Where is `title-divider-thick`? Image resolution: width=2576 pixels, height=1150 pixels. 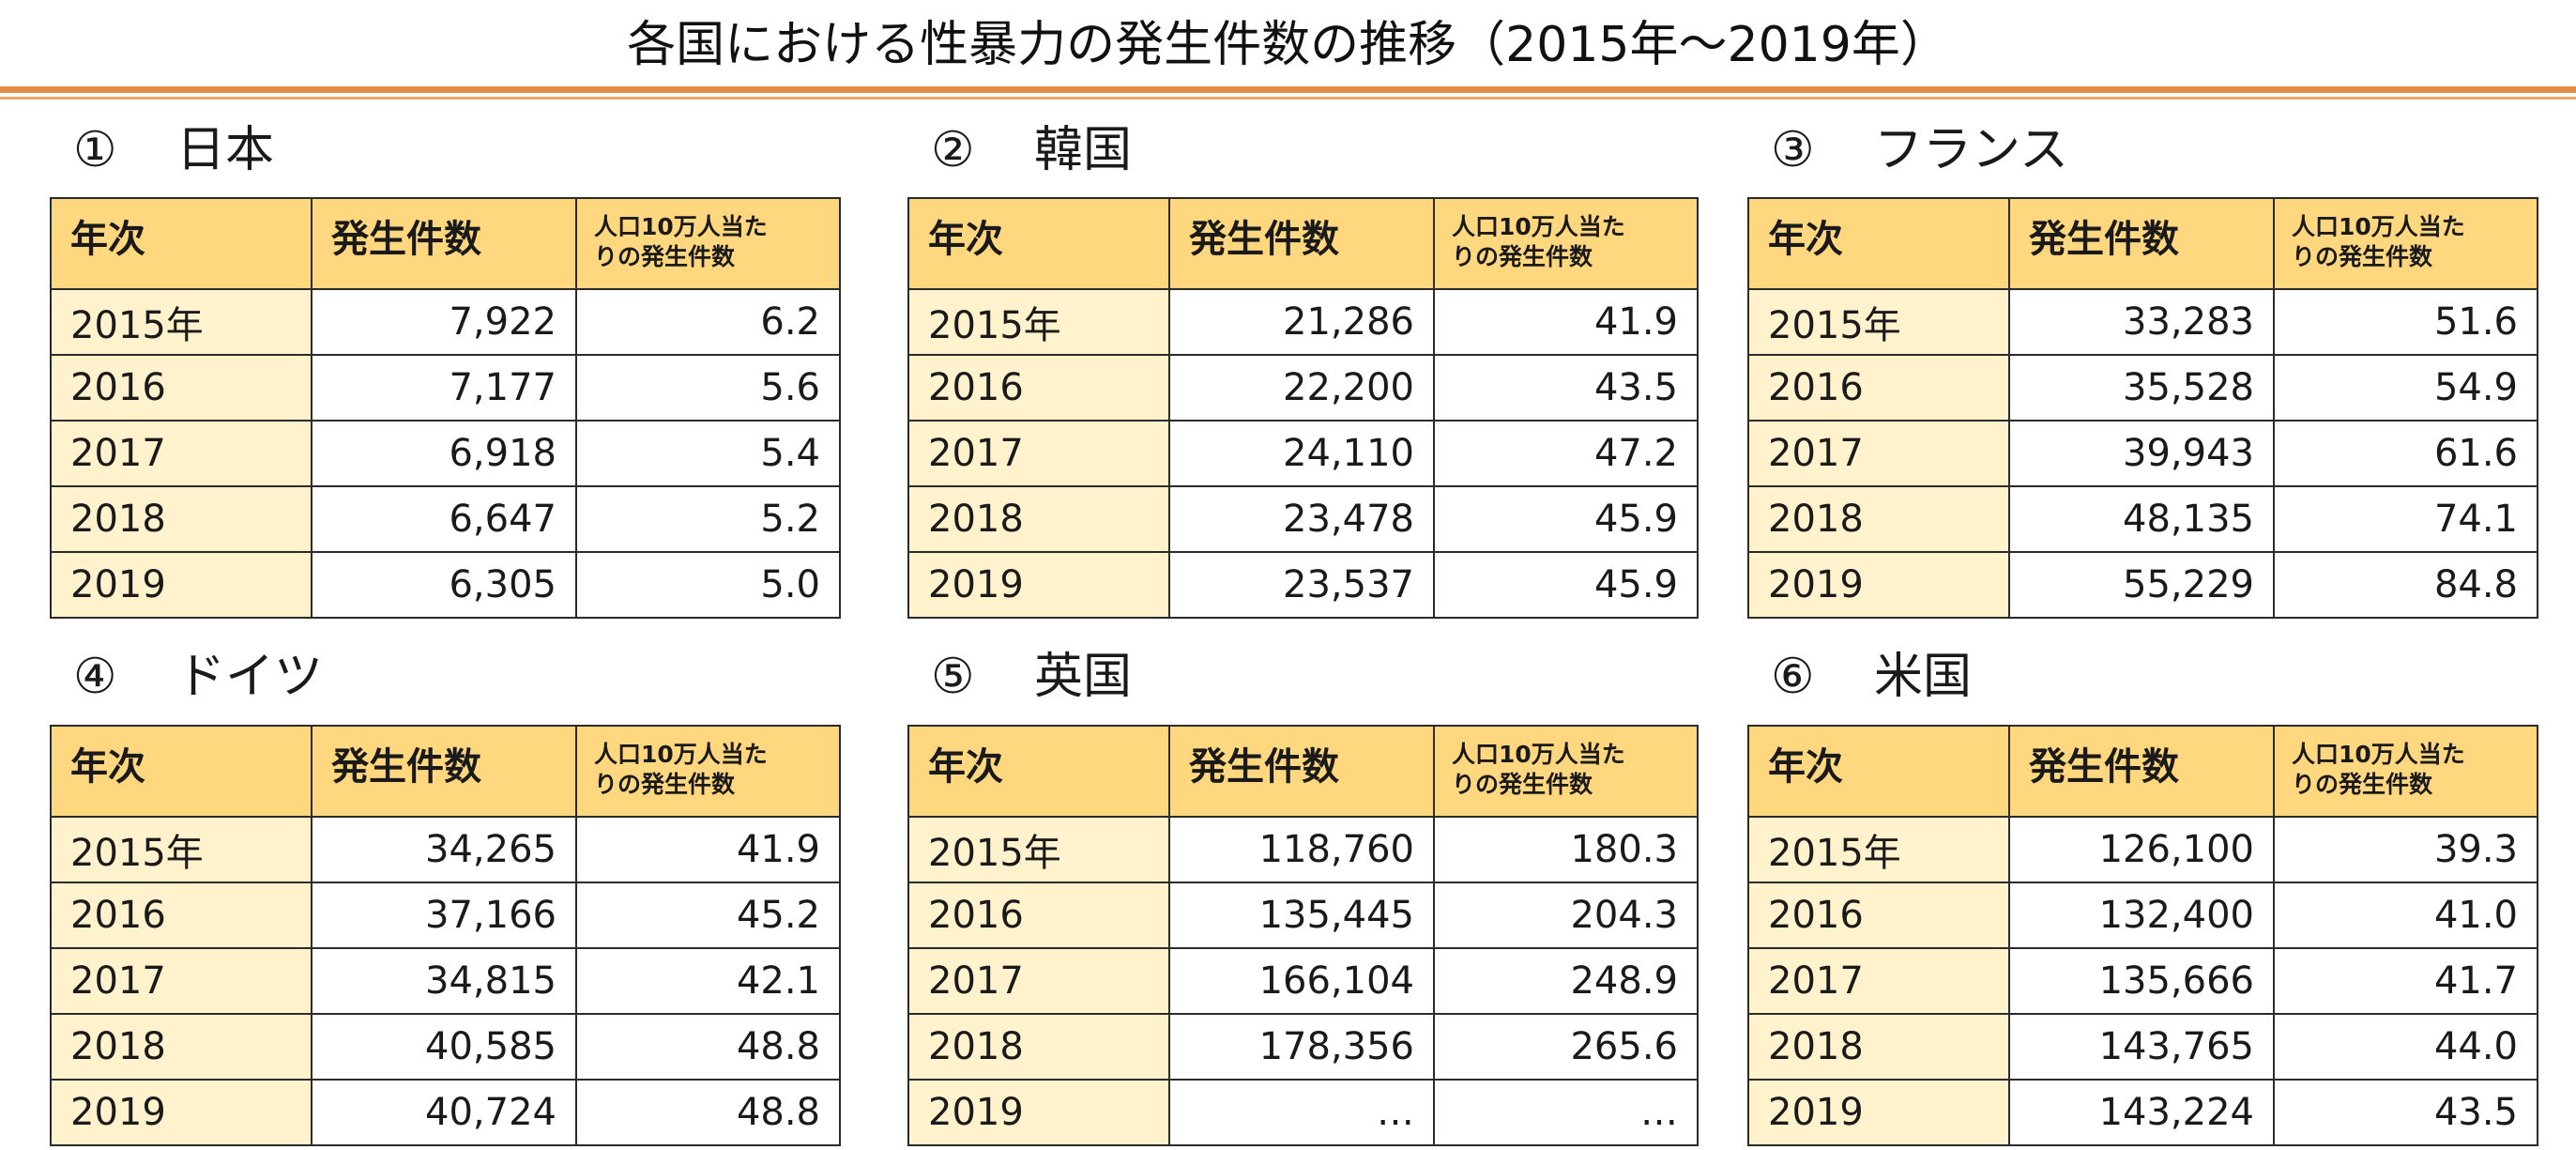
title-divider-thick is located at coordinates (1288, 90).